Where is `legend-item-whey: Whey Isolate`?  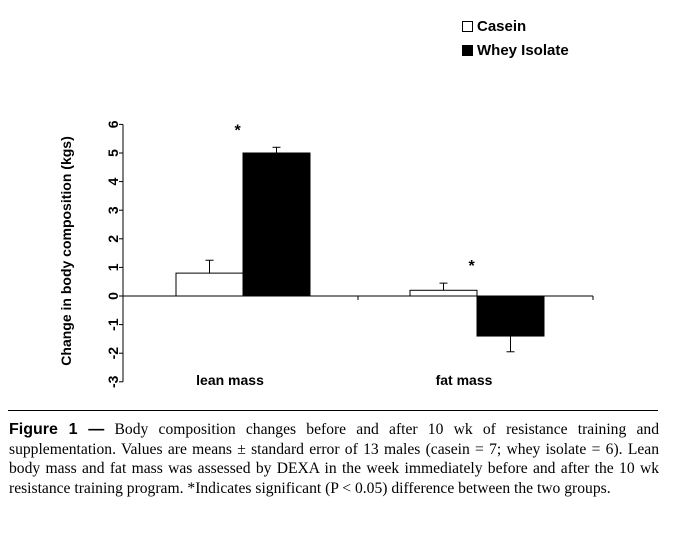 legend-item-whey: Whey Isolate is located at coordinates (515, 50).